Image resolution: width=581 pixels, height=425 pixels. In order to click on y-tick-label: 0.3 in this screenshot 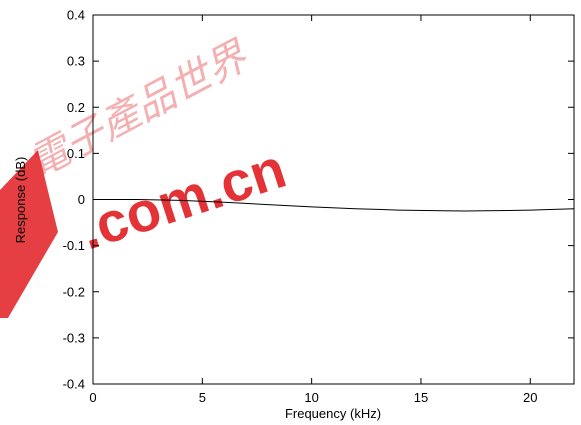, I will do `click(76, 61)`.